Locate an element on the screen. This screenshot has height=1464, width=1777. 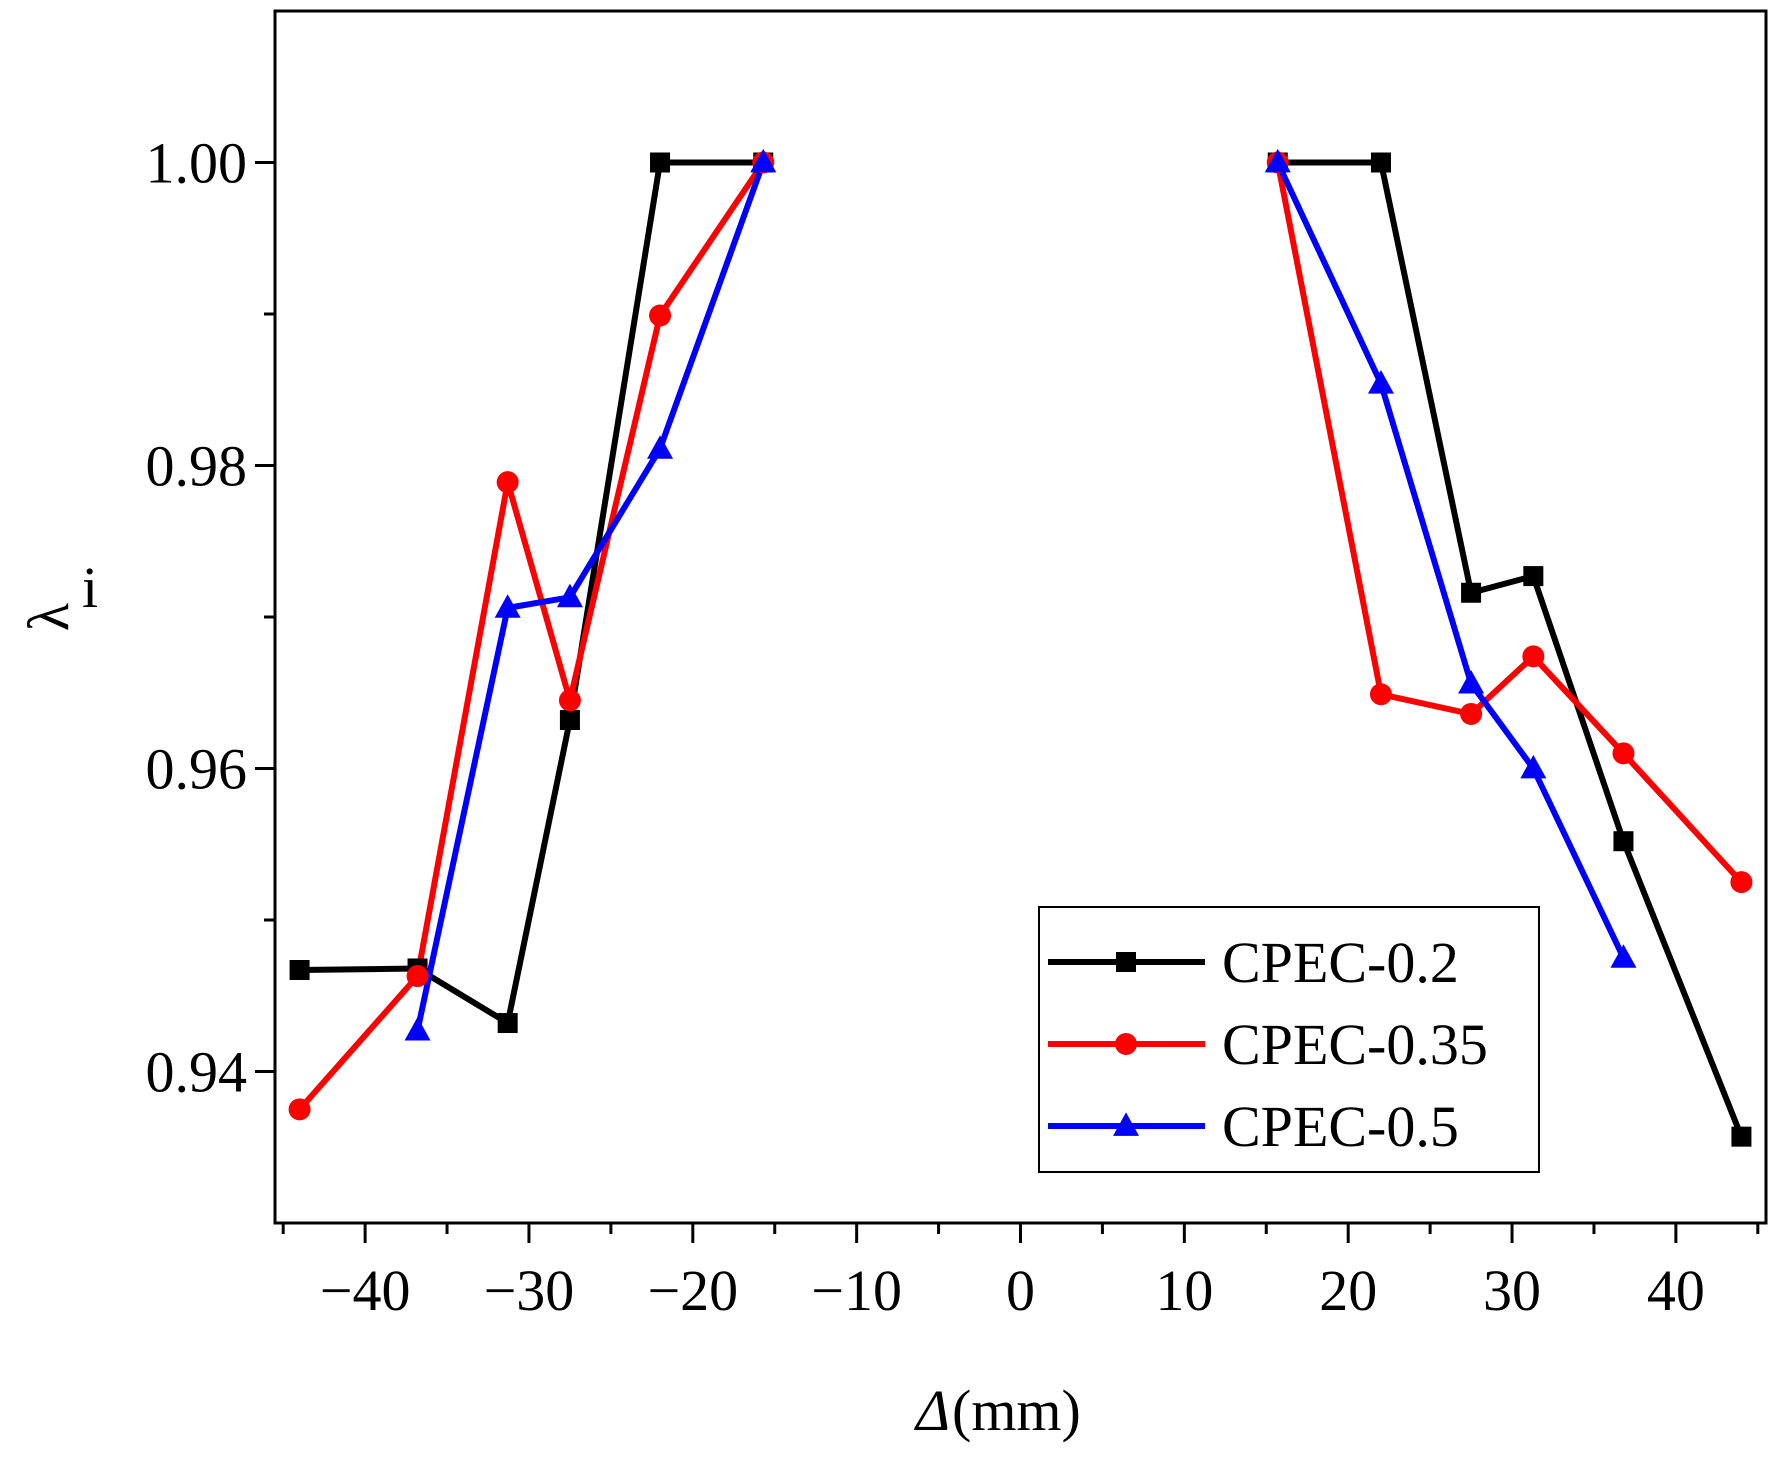
legend-items: CPEC-0.2 CPEC-0.35 CPEC-0.5 is located at coordinates (1268, 1044).